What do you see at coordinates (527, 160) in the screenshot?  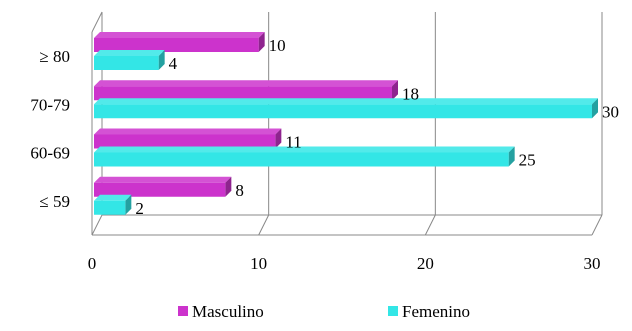 I see `data-label: 25` at bounding box center [527, 160].